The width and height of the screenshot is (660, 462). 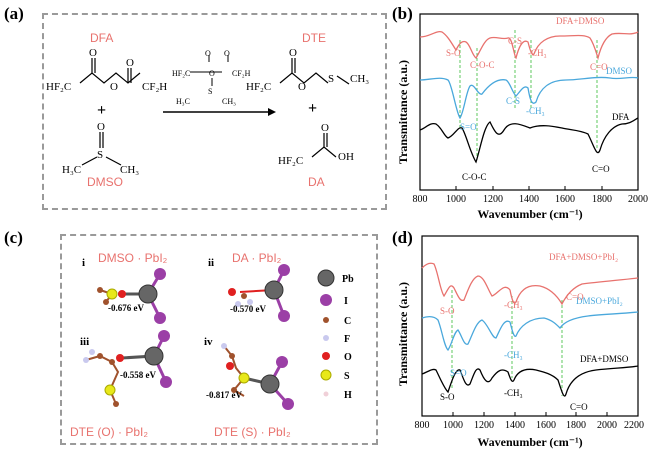 What do you see at coordinates (208, 53) in the screenshot?
I see `int-o1: O` at bounding box center [208, 53].